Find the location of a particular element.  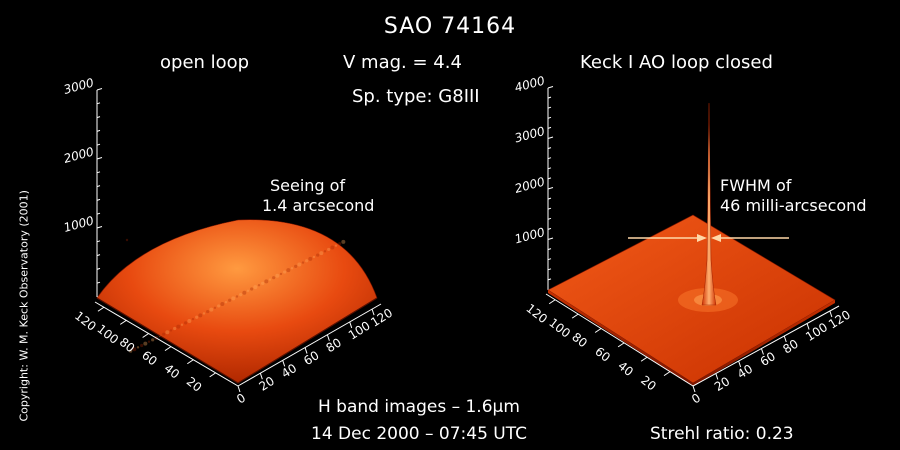

right-panel-subtitle: Keck I AO loop closed is located at coordinates (676, 62).